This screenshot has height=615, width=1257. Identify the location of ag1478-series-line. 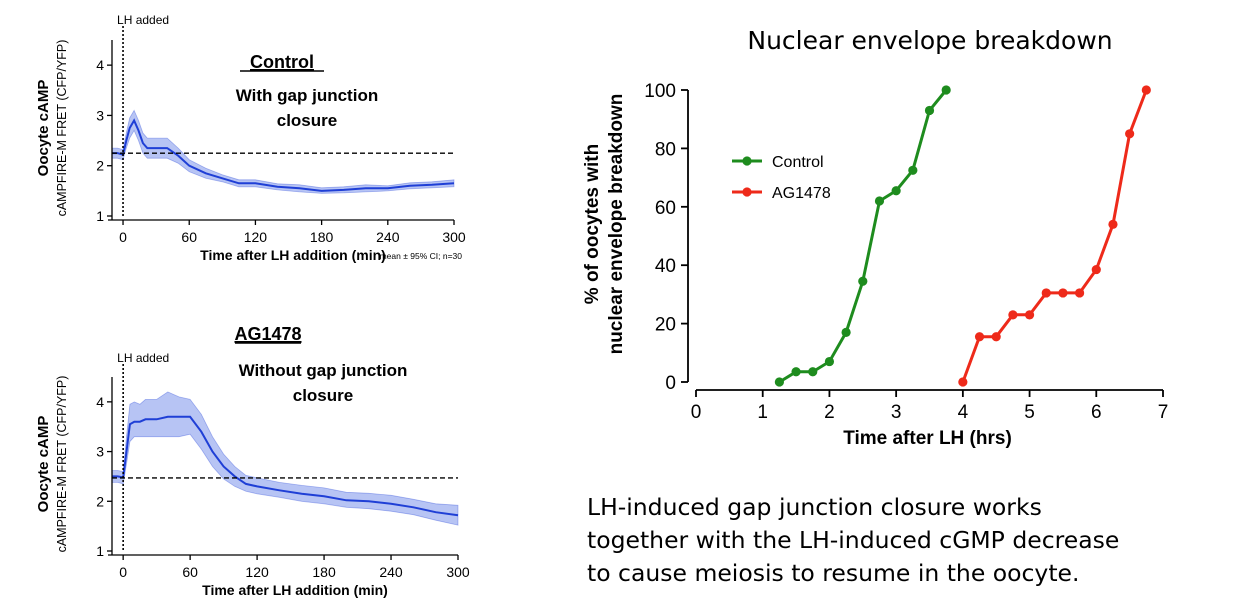
(1054, 236).